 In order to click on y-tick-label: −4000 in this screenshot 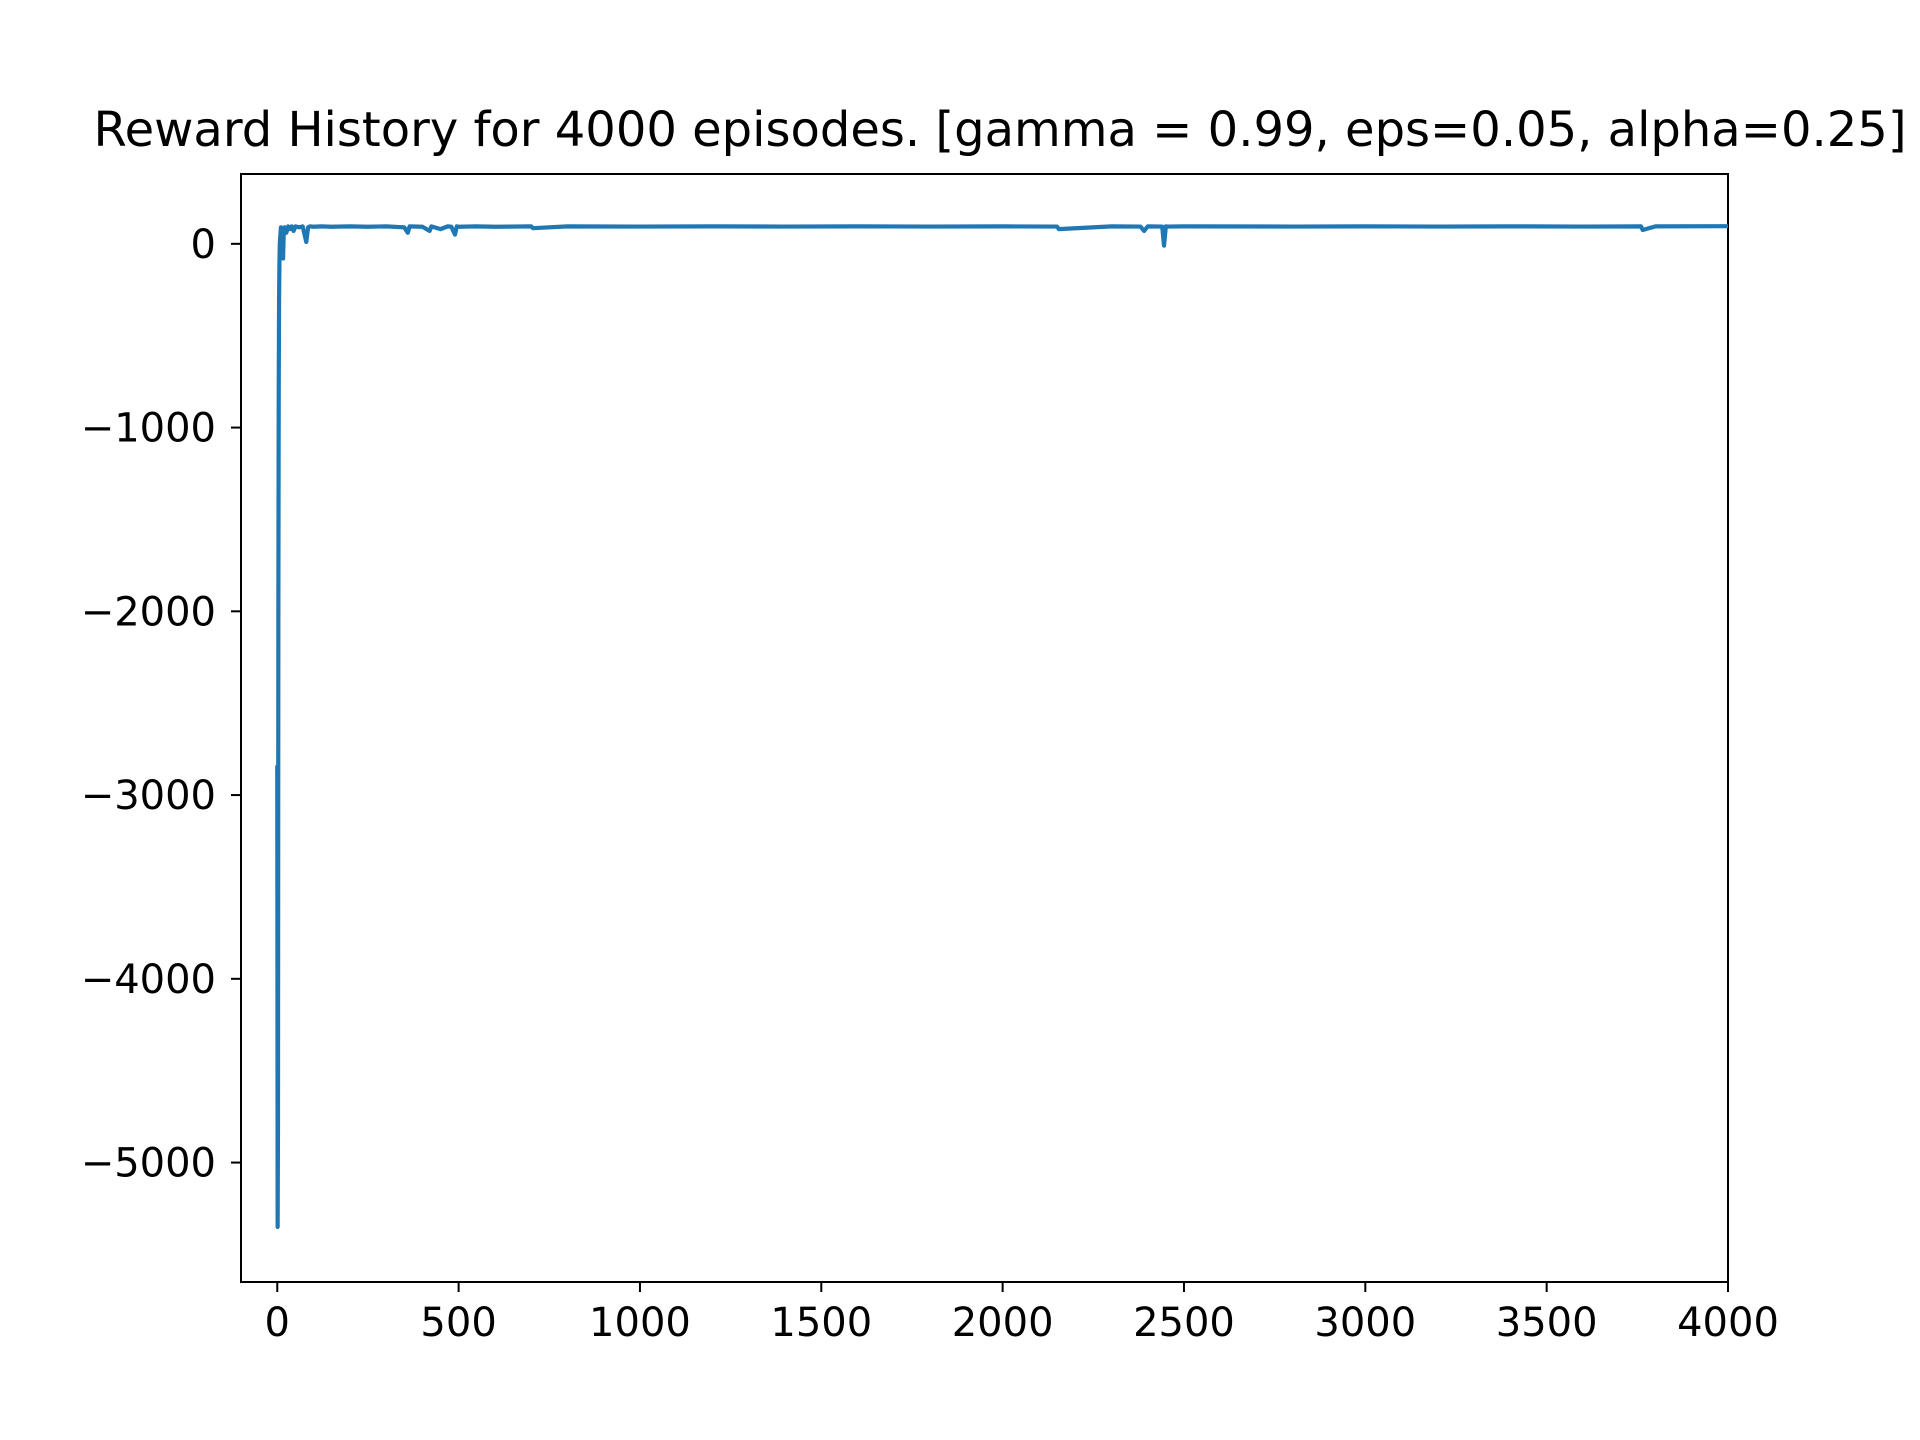, I will do `click(148, 980)`.